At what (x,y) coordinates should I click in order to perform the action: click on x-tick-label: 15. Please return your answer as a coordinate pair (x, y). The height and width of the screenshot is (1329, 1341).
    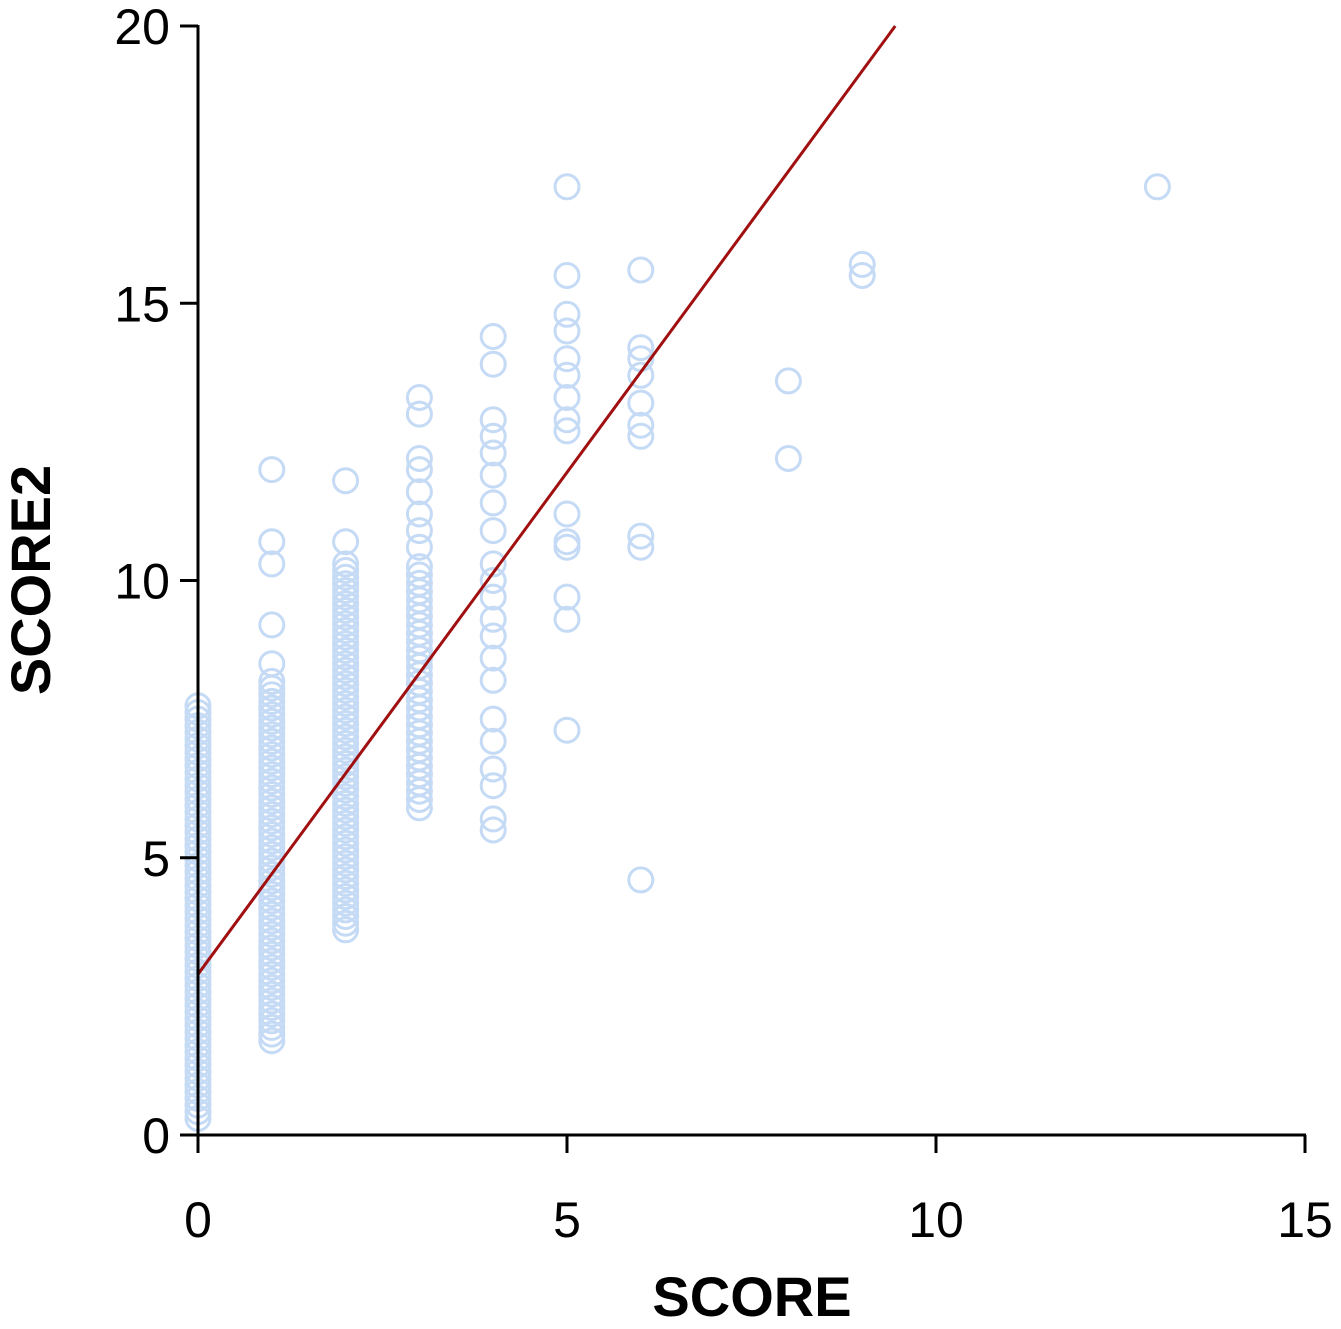
    Looking at the image, I should click on (1305, 1220).